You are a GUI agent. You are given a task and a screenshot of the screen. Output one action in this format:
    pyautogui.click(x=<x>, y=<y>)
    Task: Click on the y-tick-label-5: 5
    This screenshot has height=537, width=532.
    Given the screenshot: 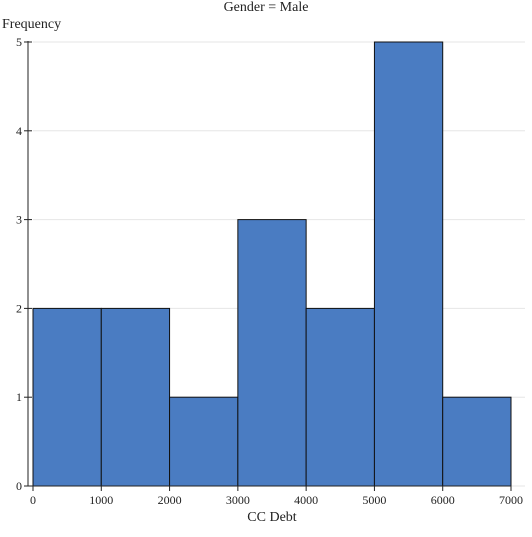 What is the action you would take?
    pyautogui.click(x=19, y=42)
    